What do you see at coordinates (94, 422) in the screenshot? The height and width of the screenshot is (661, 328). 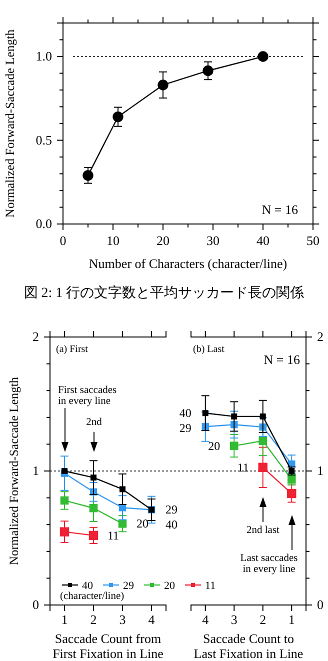 I see `annotation: 2nd` at bounding box center [94, 422].